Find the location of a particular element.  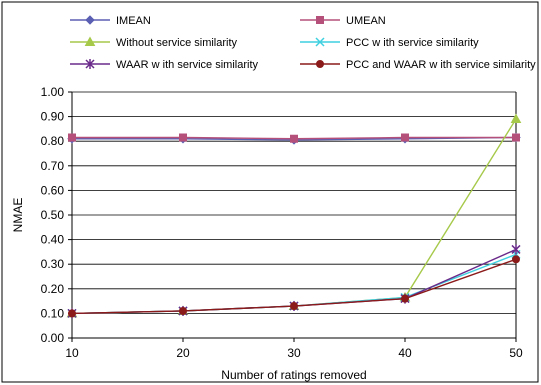

x-tick-label: 30 is located at coordinates (294, 353).